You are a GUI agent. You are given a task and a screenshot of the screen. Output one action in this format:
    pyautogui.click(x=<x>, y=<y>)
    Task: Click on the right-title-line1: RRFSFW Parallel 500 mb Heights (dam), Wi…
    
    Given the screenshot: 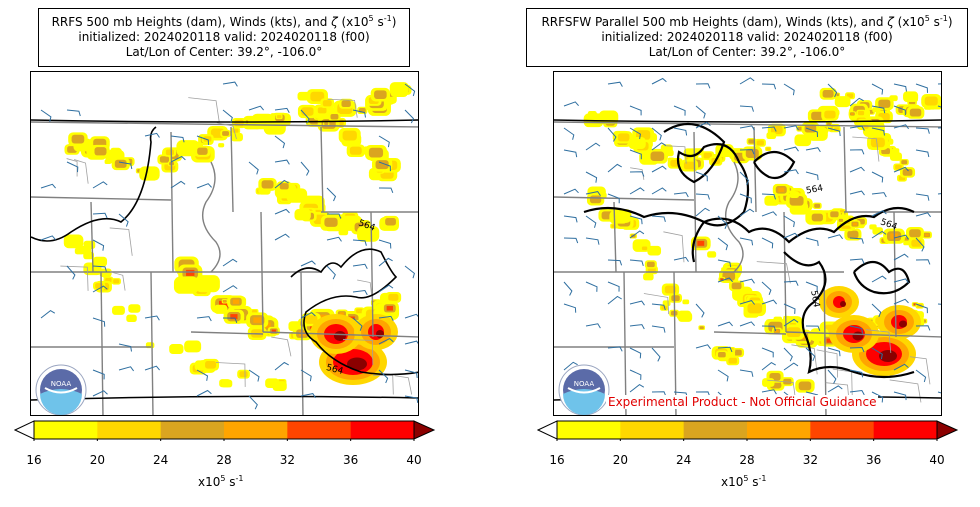 What is the action you would take?
    pyautogui.click(x=747, y=21)
    